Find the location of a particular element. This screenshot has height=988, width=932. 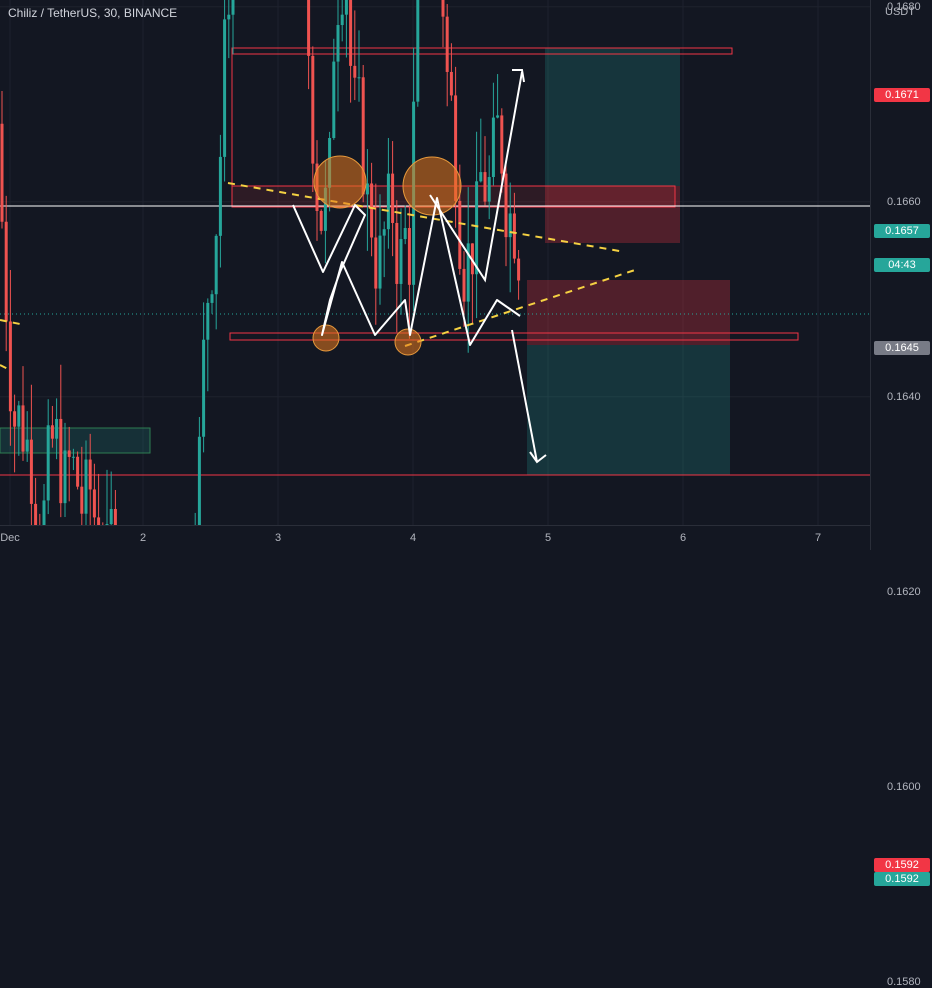

ascending-trendline is located at coordinates (520, 308).